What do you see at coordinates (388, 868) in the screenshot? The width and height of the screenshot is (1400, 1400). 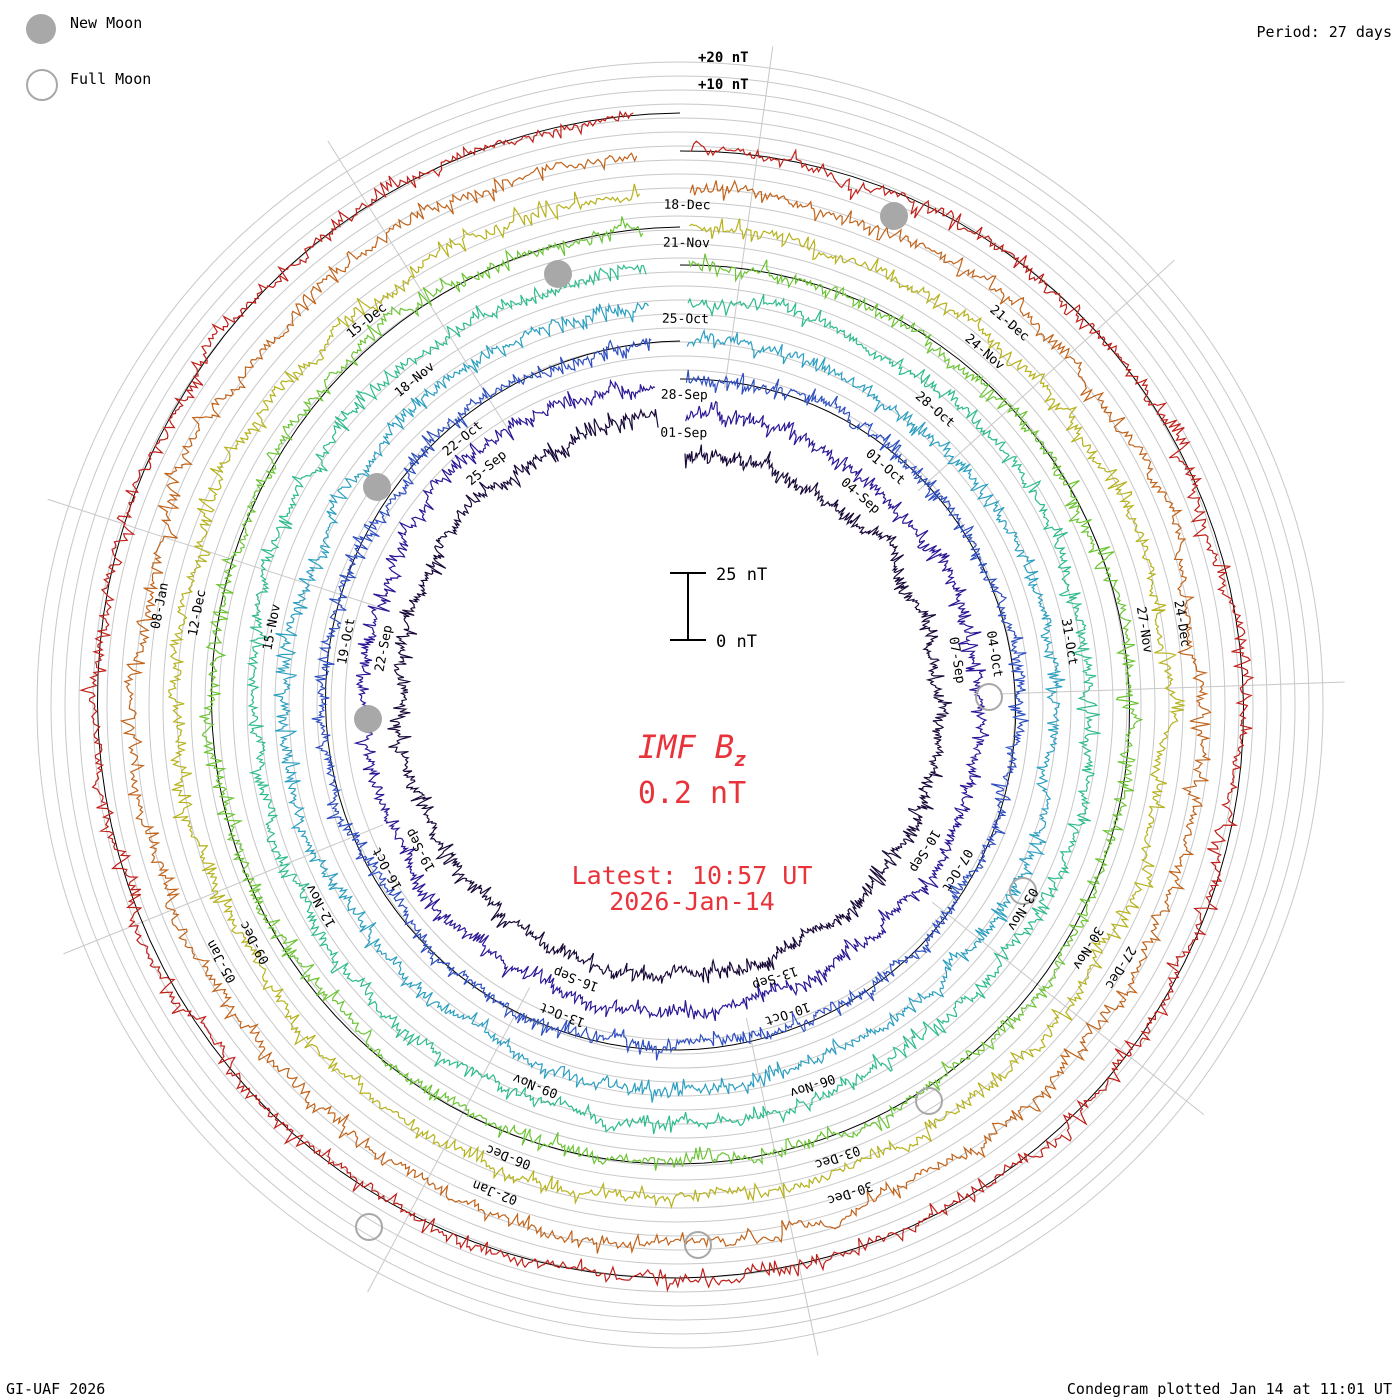 I see `date-label: 16-Oct` at bounding box center [388, 868].